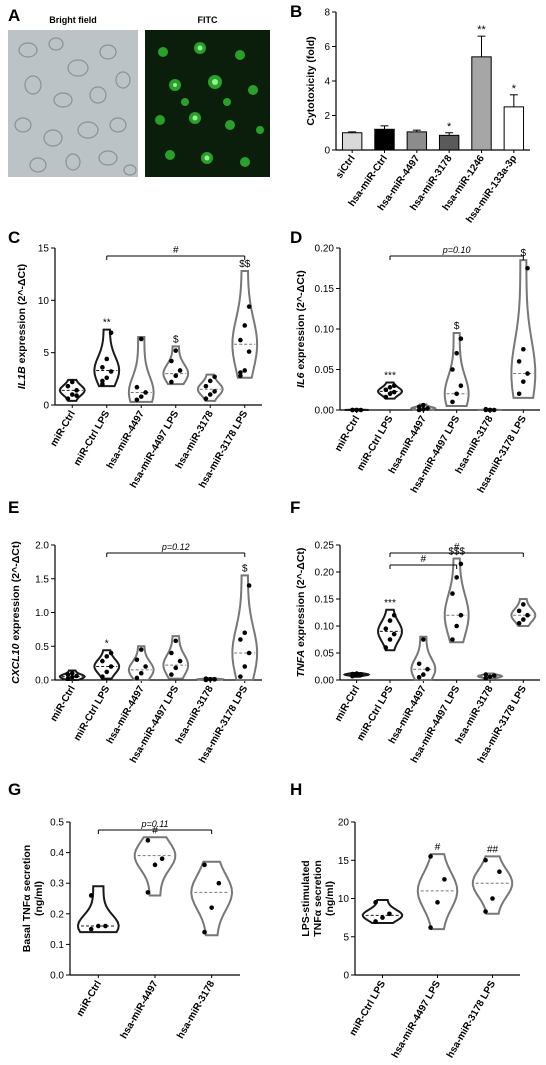  Describe the element at coordinates (296, 237) in the screenshot. I see `panel-label-d: D` at that location.